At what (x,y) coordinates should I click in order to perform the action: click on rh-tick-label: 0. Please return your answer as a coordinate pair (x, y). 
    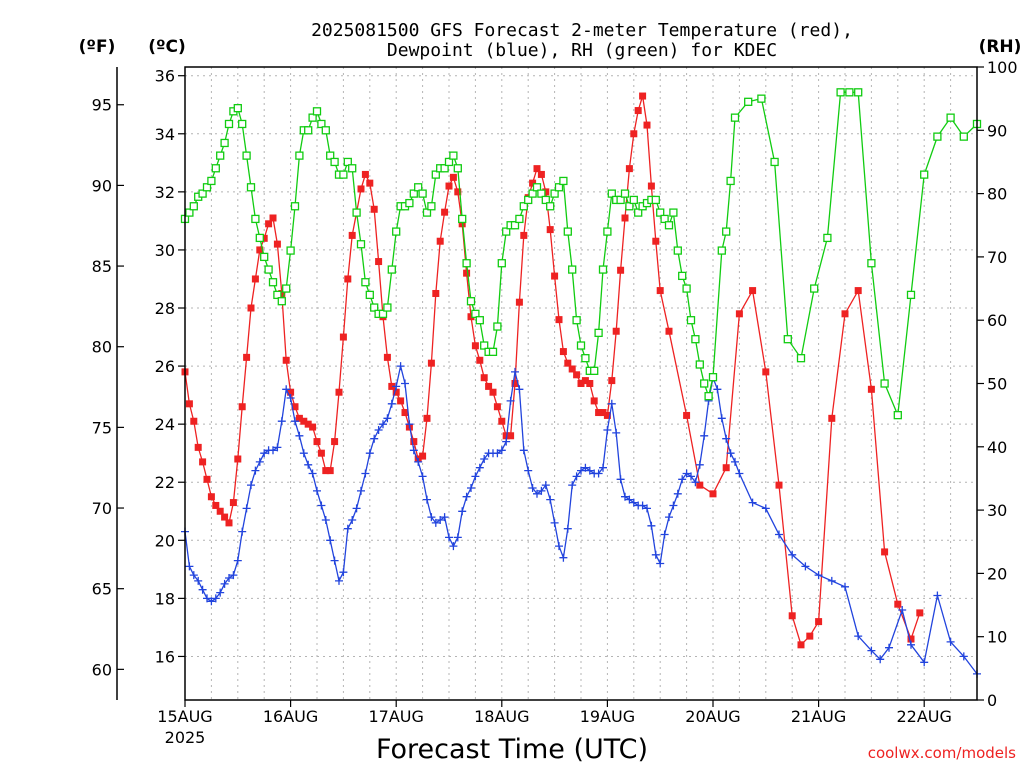
    Looking at the image, I should click on (992, 700).